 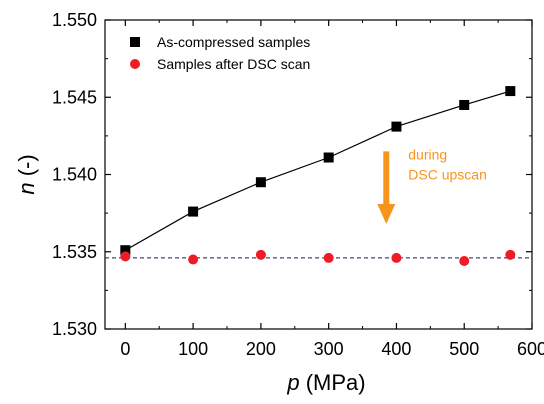 What do you see at coordinates (74, 175) in the screenshot?
I see `y-tick-label: 1.540` at bounding box center [74, 175].